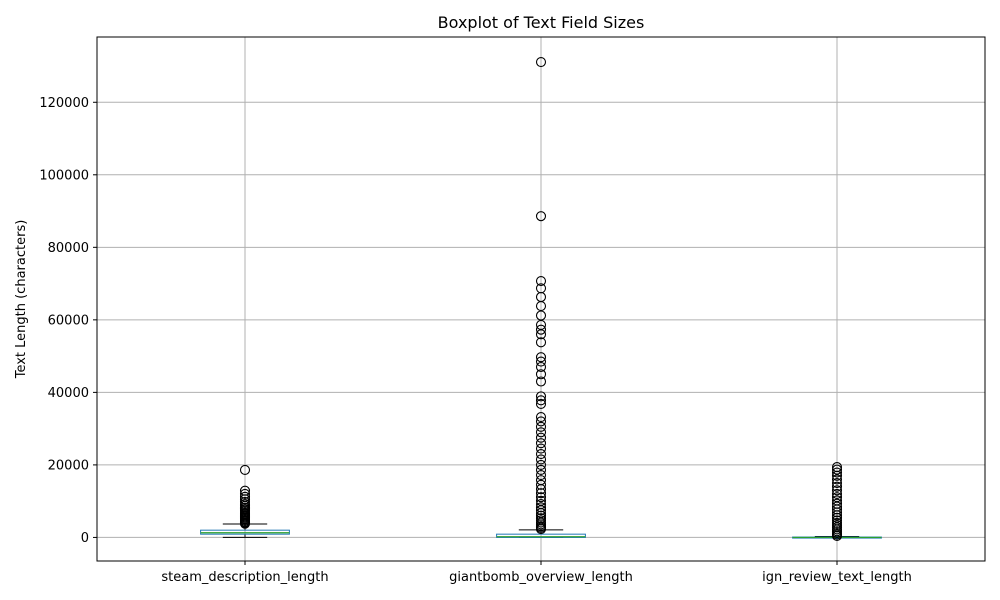 This screenshot has width=1000, height=600. Describe the element at coordinates (64, 103) in the screenshot. I see `y-tick-label: 120000` at that location.